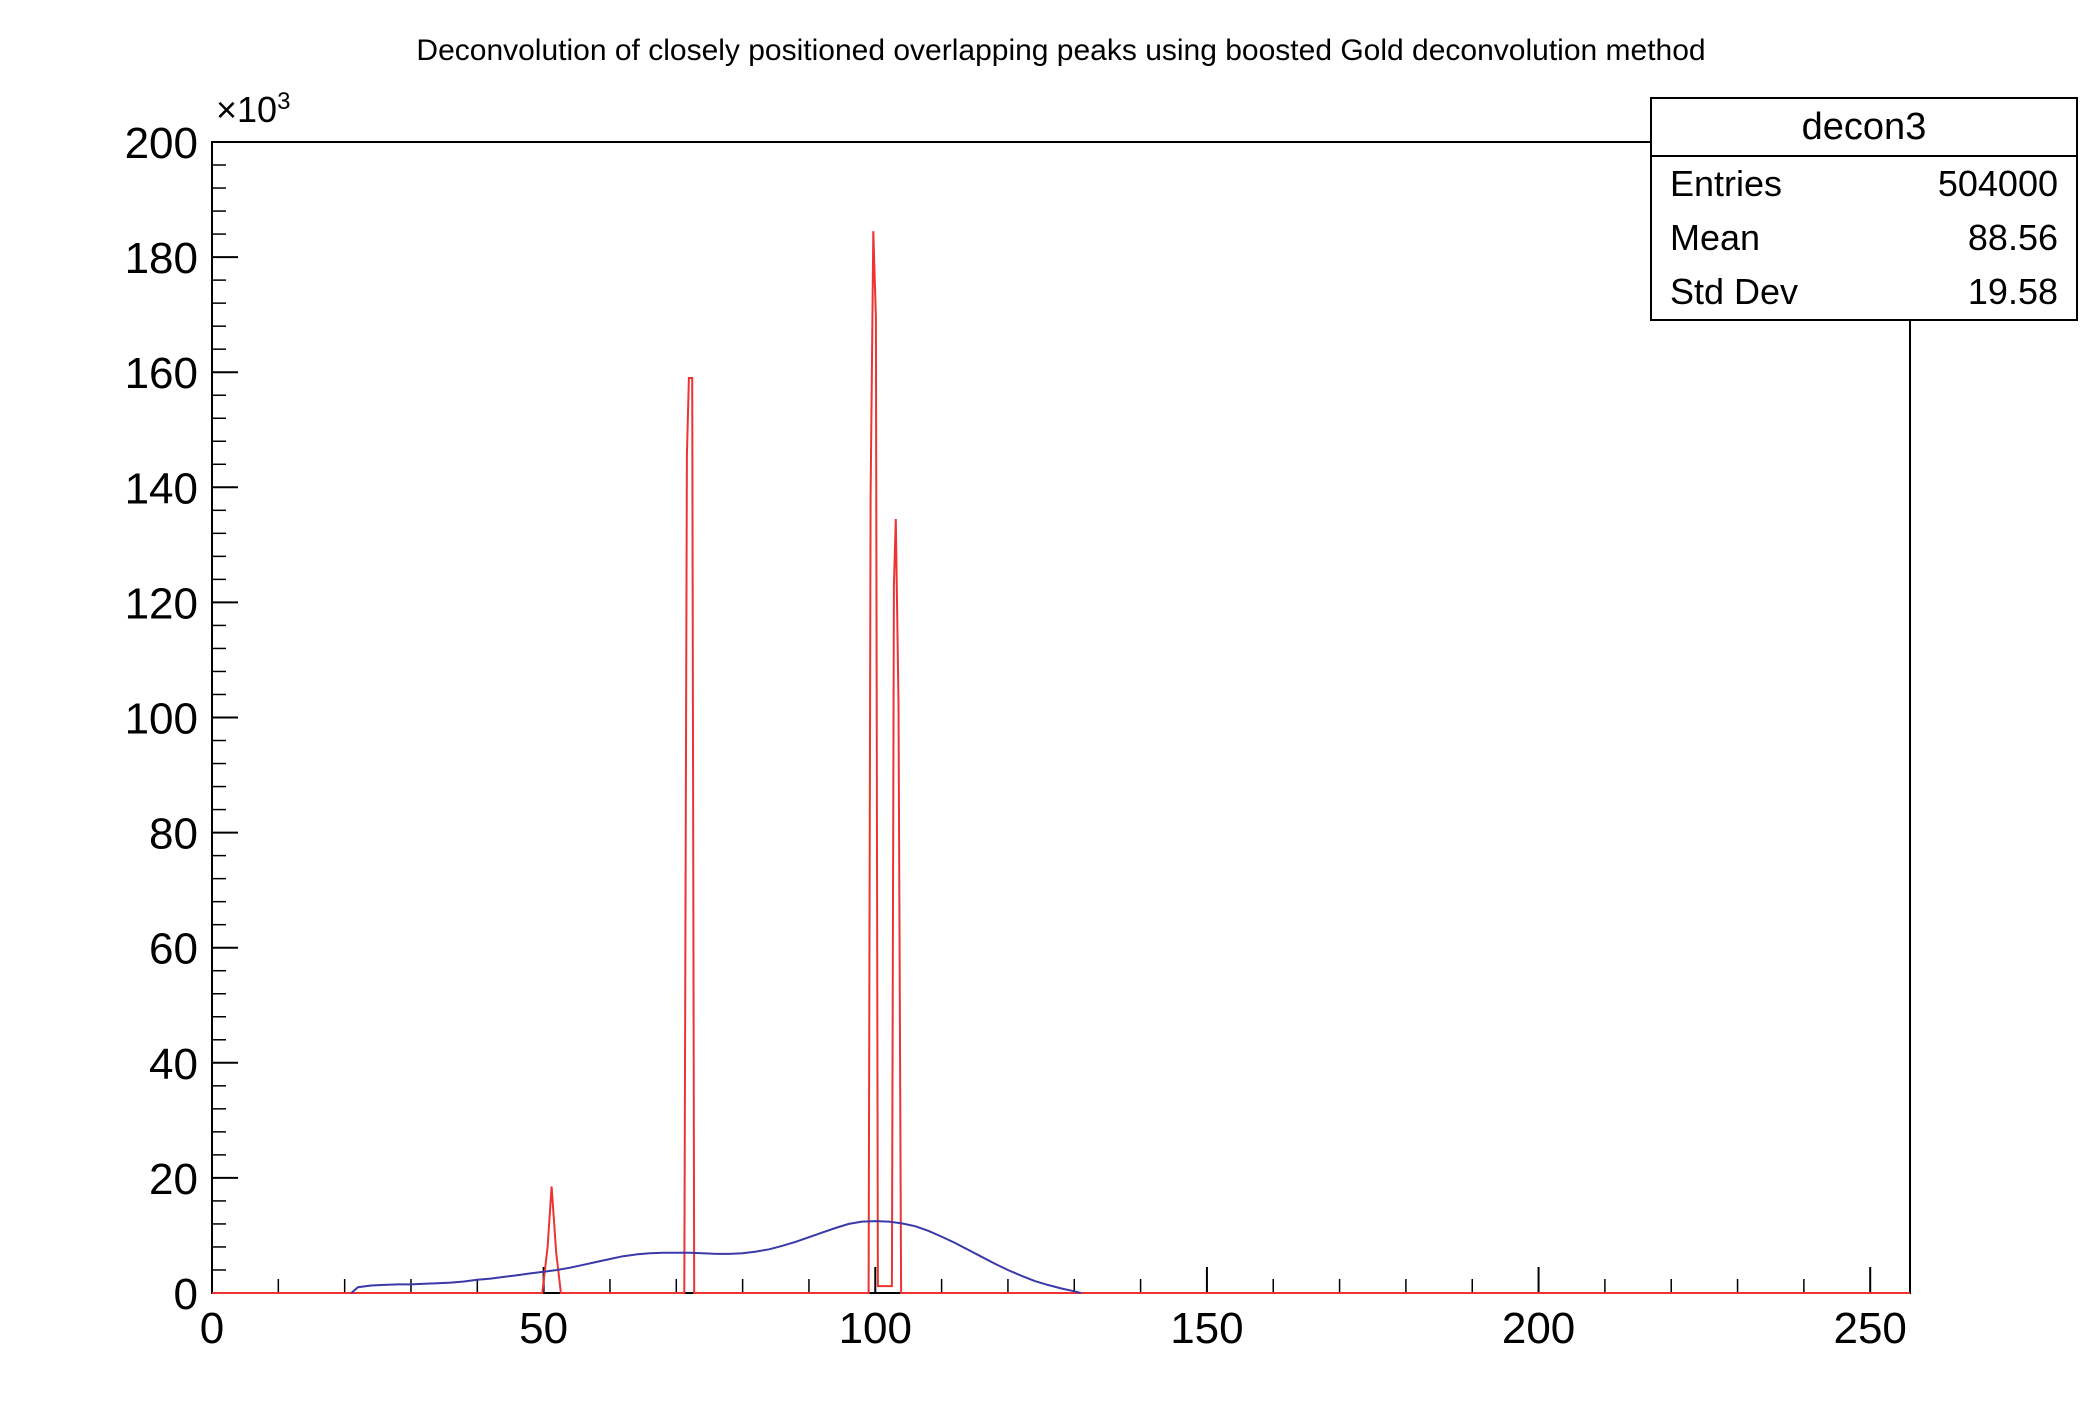 The width and height of the screenshot is (2088, 1416). What do you see at coordinates (161, 488) in the screenshot?
I see `y-tick-label: 140` at bounding box center [161, 488].